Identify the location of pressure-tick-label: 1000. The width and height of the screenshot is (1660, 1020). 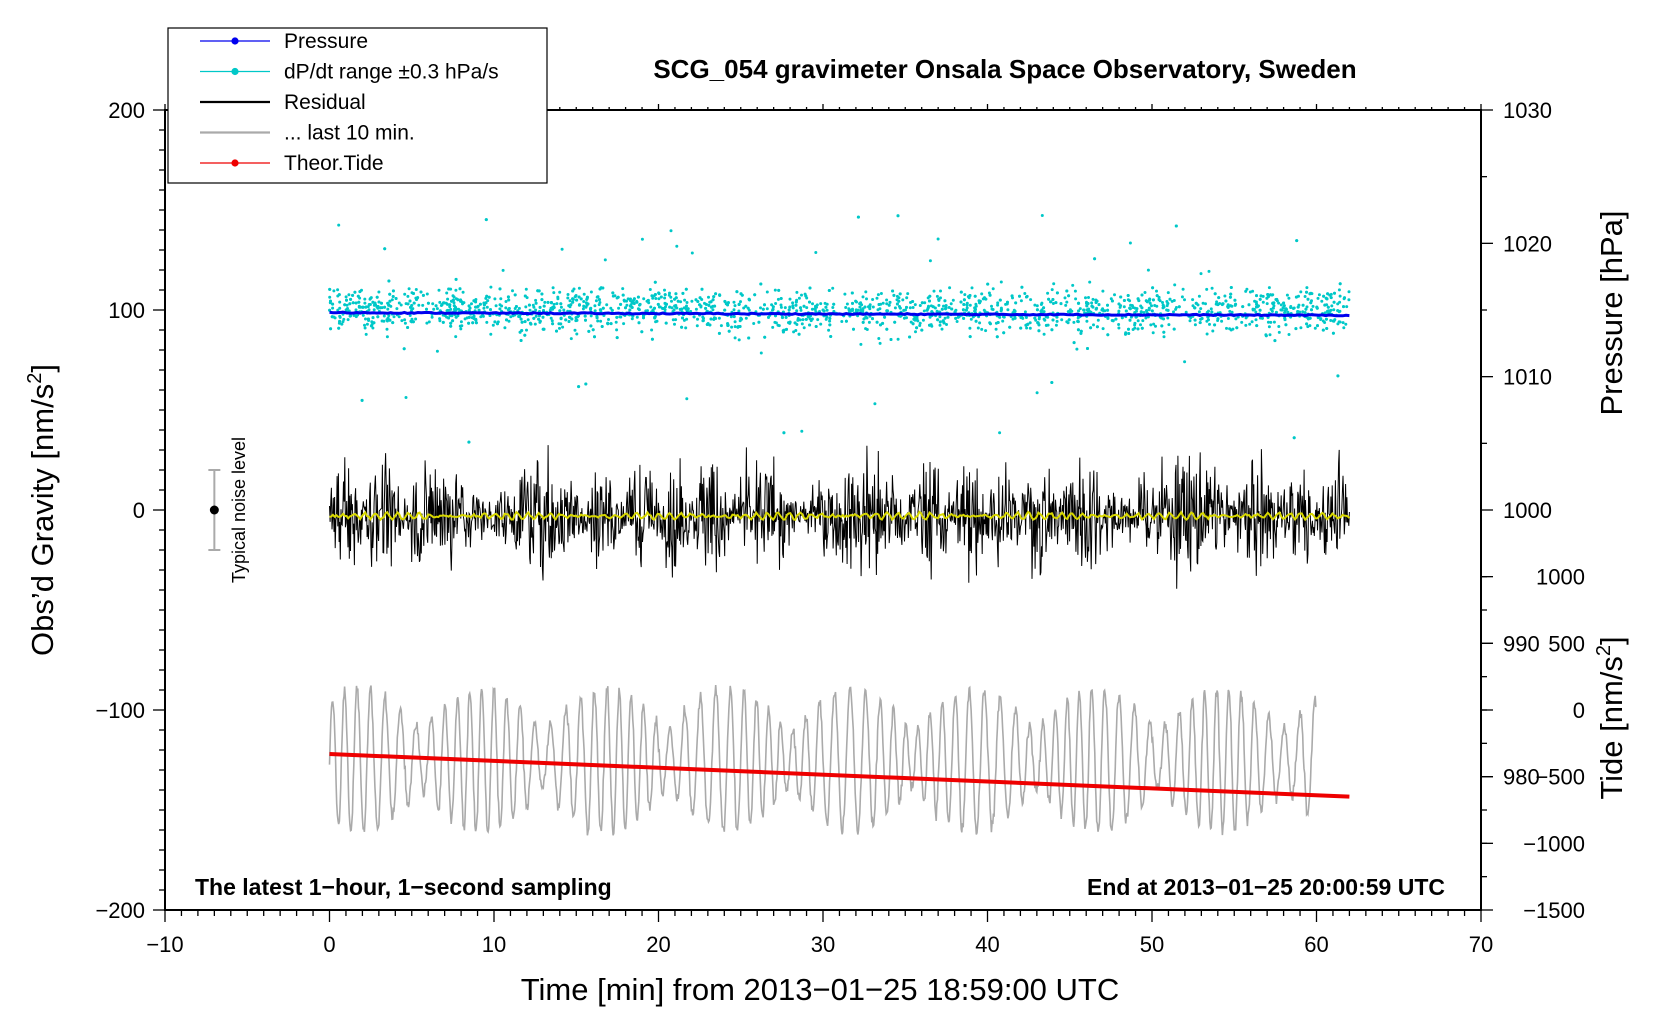
(1527, 510).